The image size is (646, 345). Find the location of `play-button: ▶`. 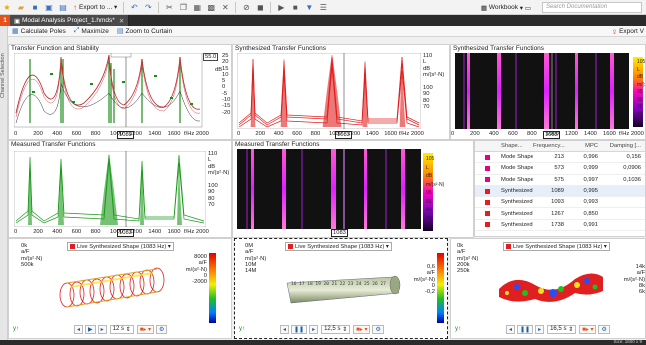

play-button: ▶ is located at coordinates (90, 329).